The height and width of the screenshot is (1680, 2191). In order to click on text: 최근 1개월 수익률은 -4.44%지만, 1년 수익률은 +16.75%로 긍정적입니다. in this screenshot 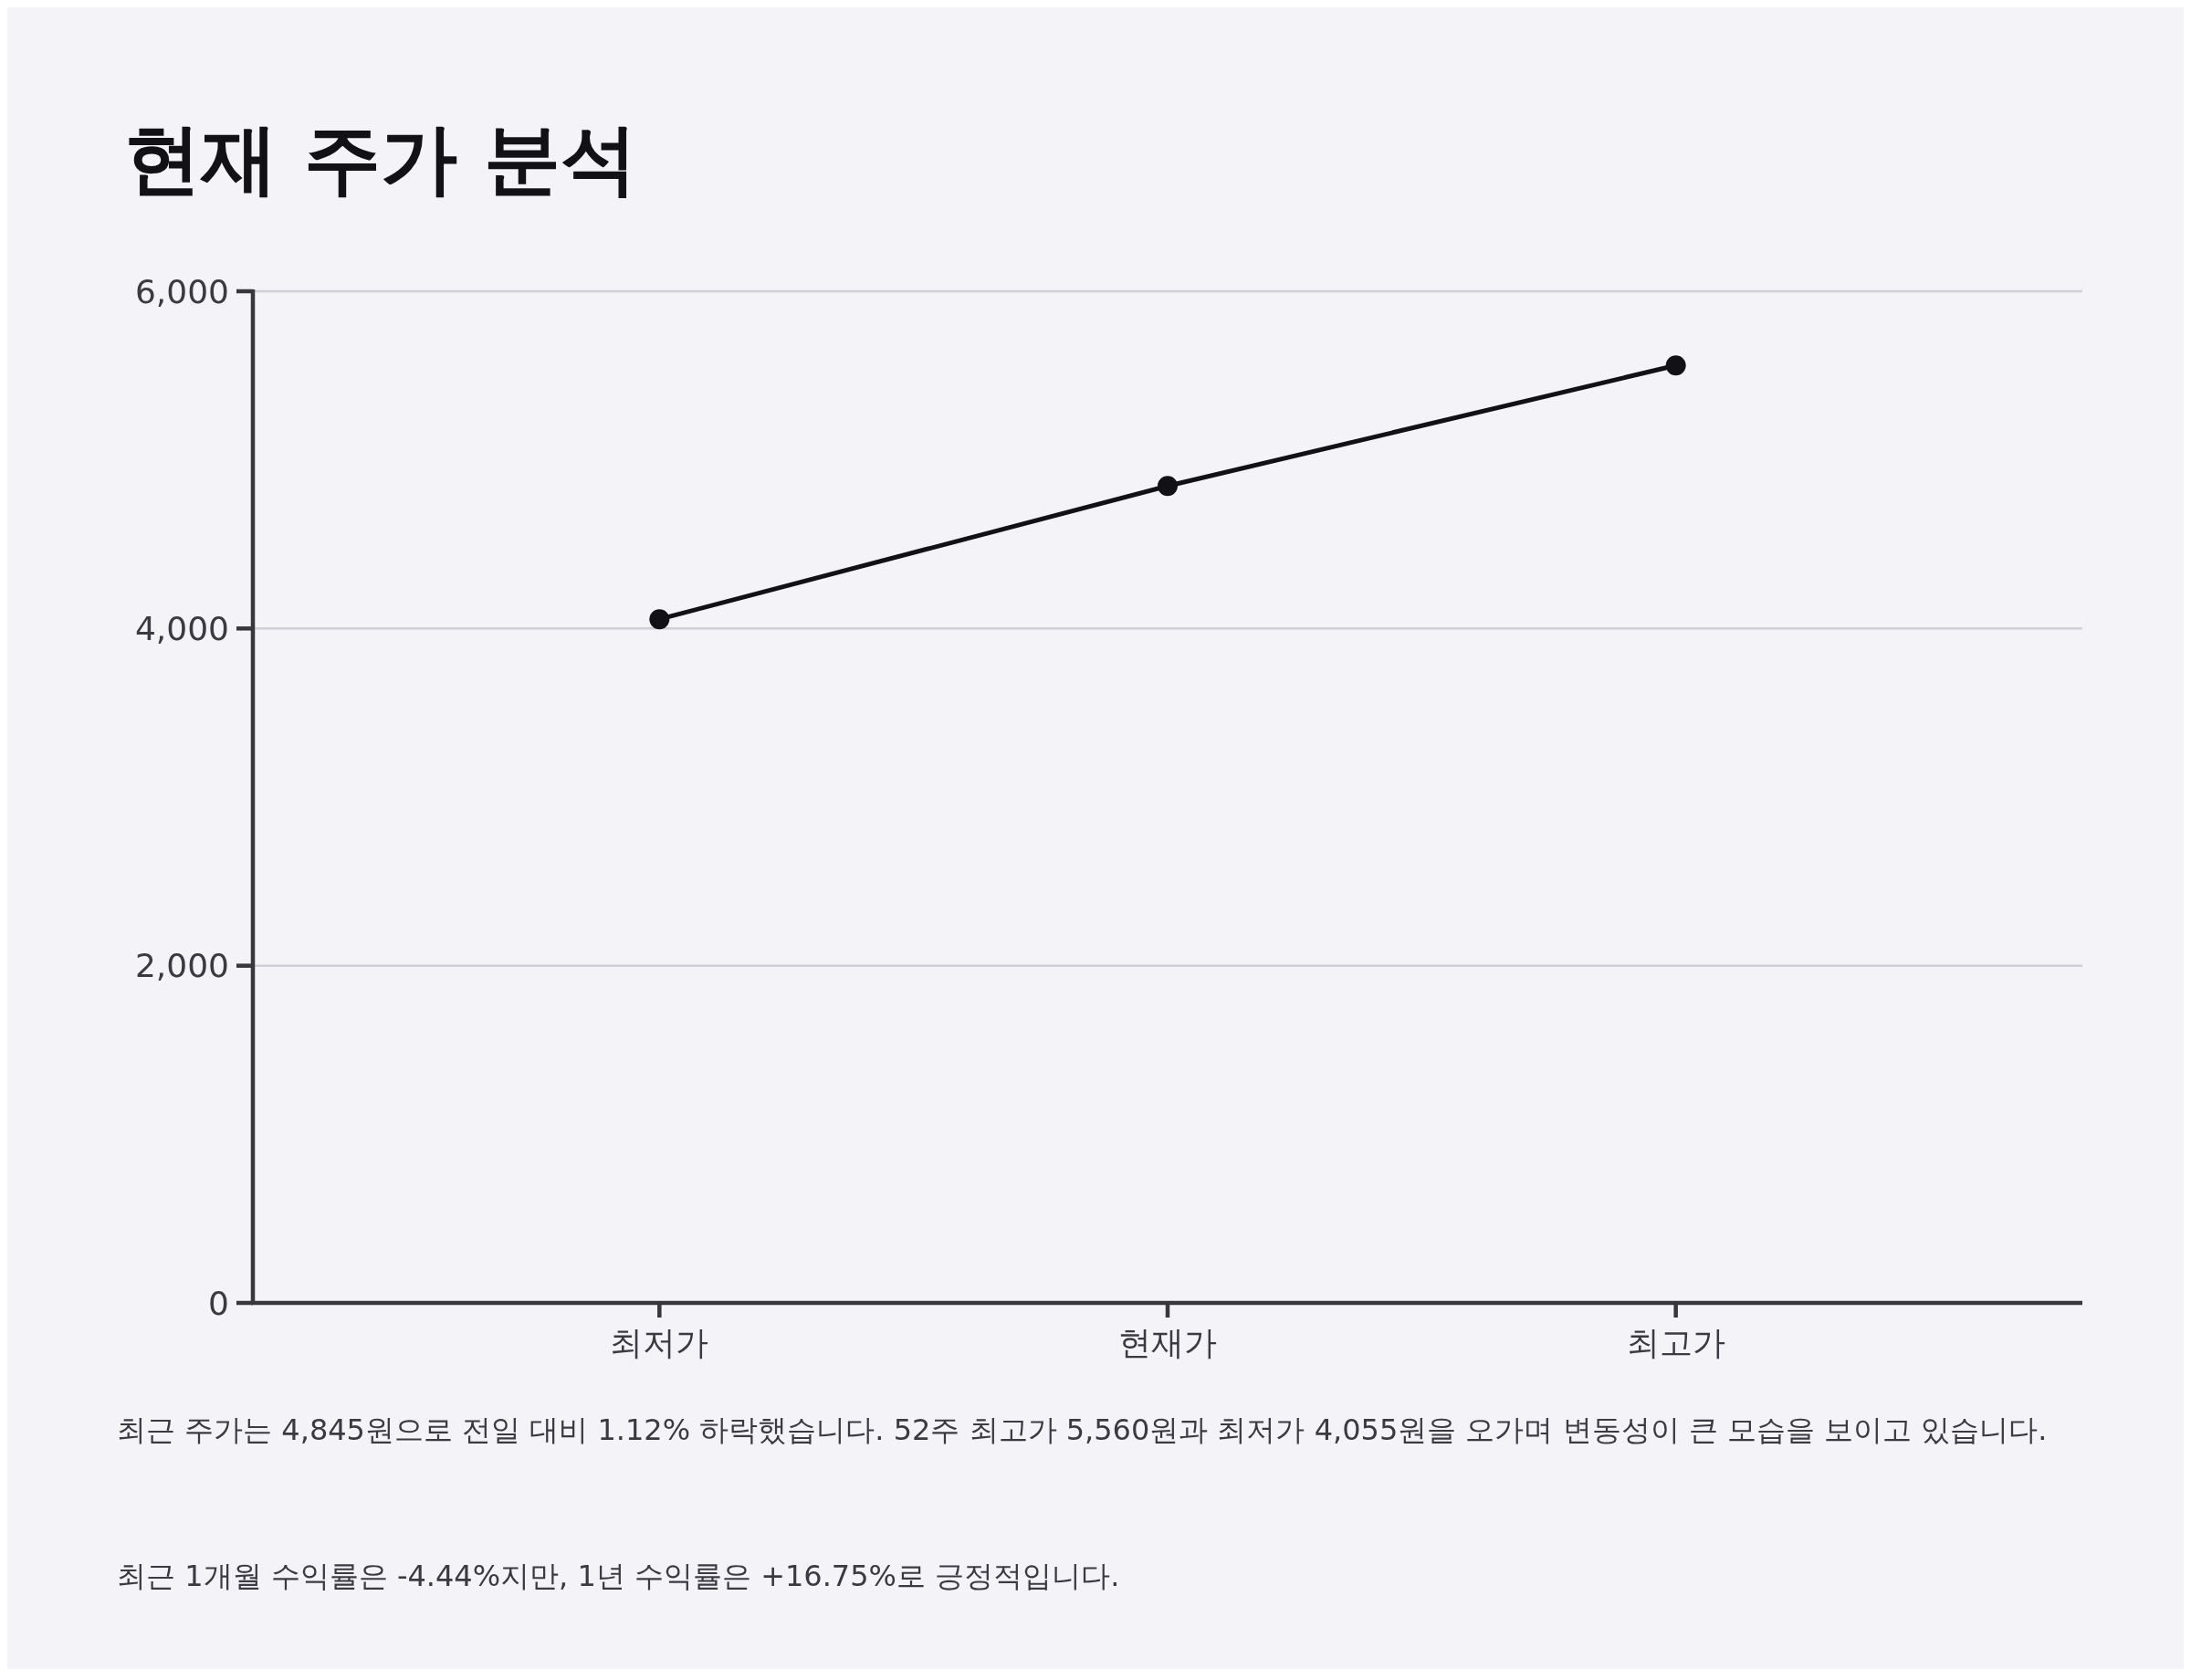, I will do `click(619, 1576)`.